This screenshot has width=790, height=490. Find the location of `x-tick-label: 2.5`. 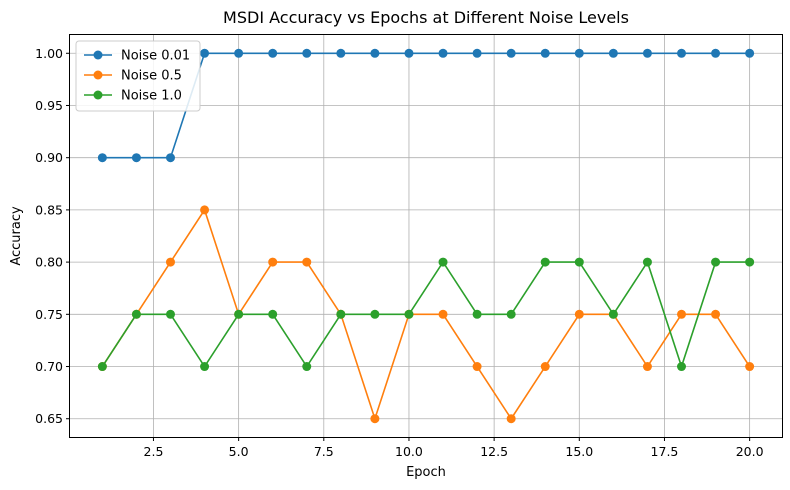

x-tick-label: 2.5 is located at coordinates (154, 451).